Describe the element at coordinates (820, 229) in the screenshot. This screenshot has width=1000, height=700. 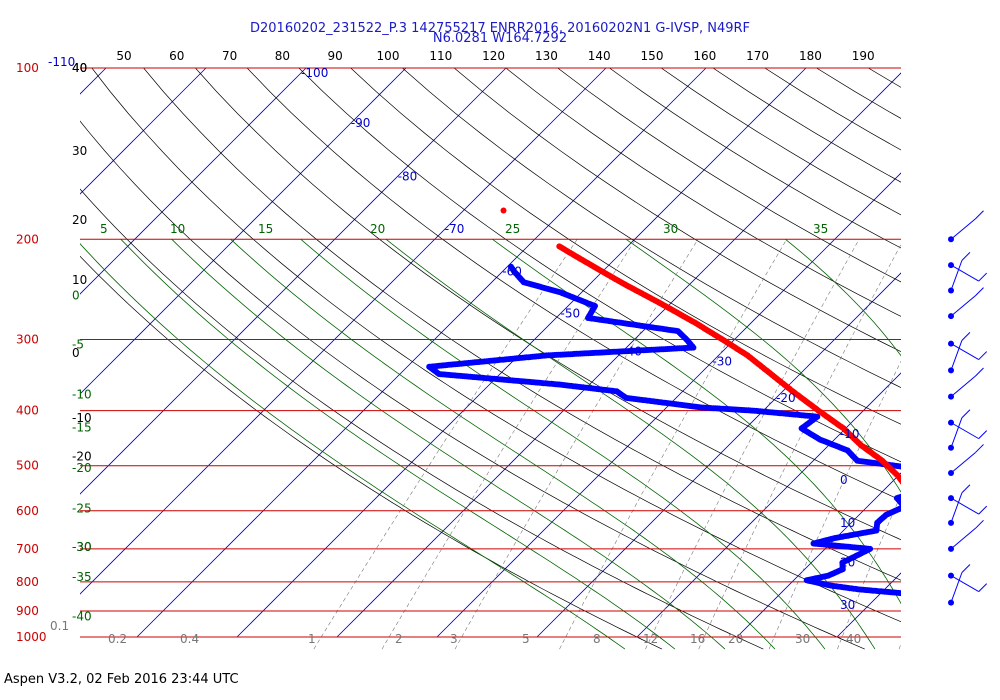
I see `theta-e-label: 35` at that location.